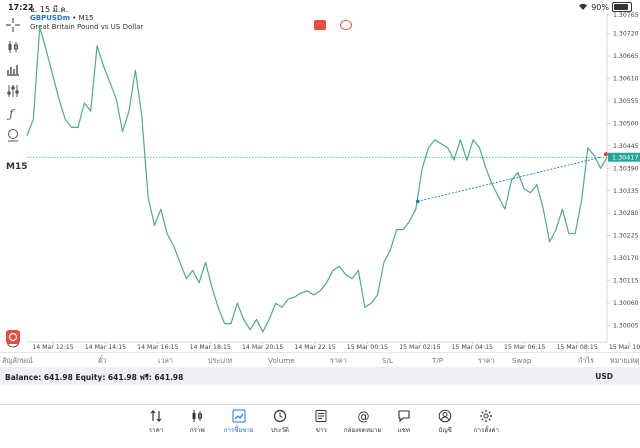 Image resolution: width=640 pixels, height=448 pixels. Describe the element at coordinates (13, 25) in the screenshot. I see `crosshair-icon` at that location.